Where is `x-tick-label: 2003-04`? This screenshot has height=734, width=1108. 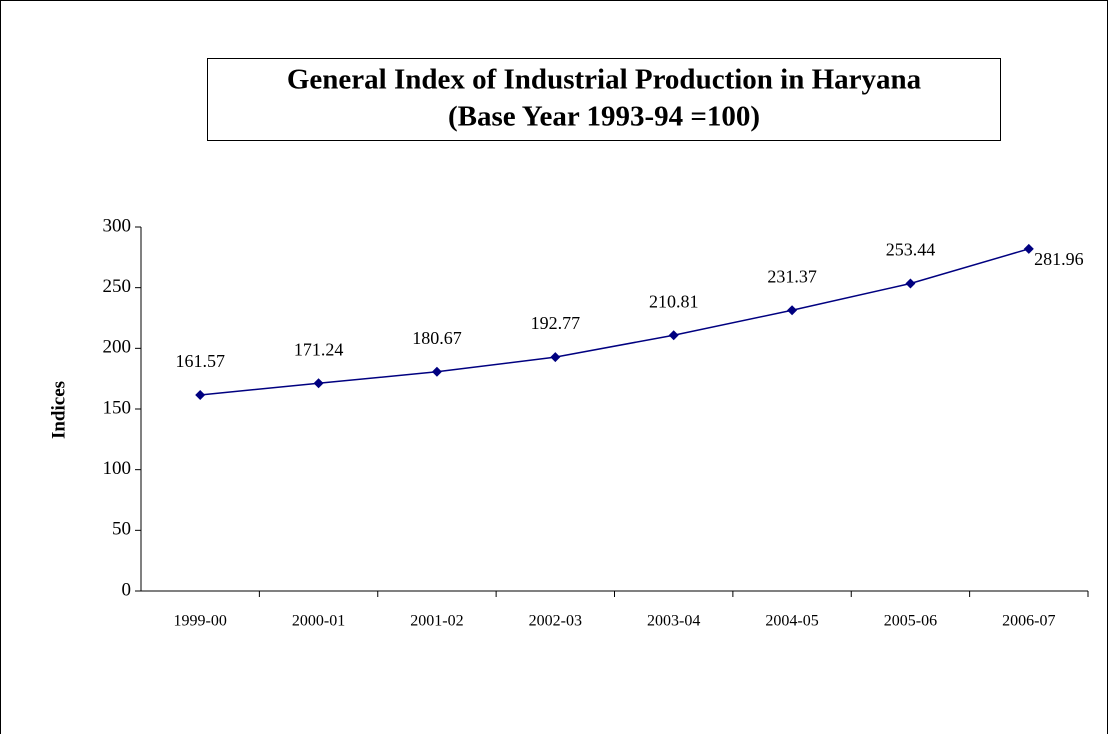
x-tick-label: 2003-04 is located at coordinates (673, 621).